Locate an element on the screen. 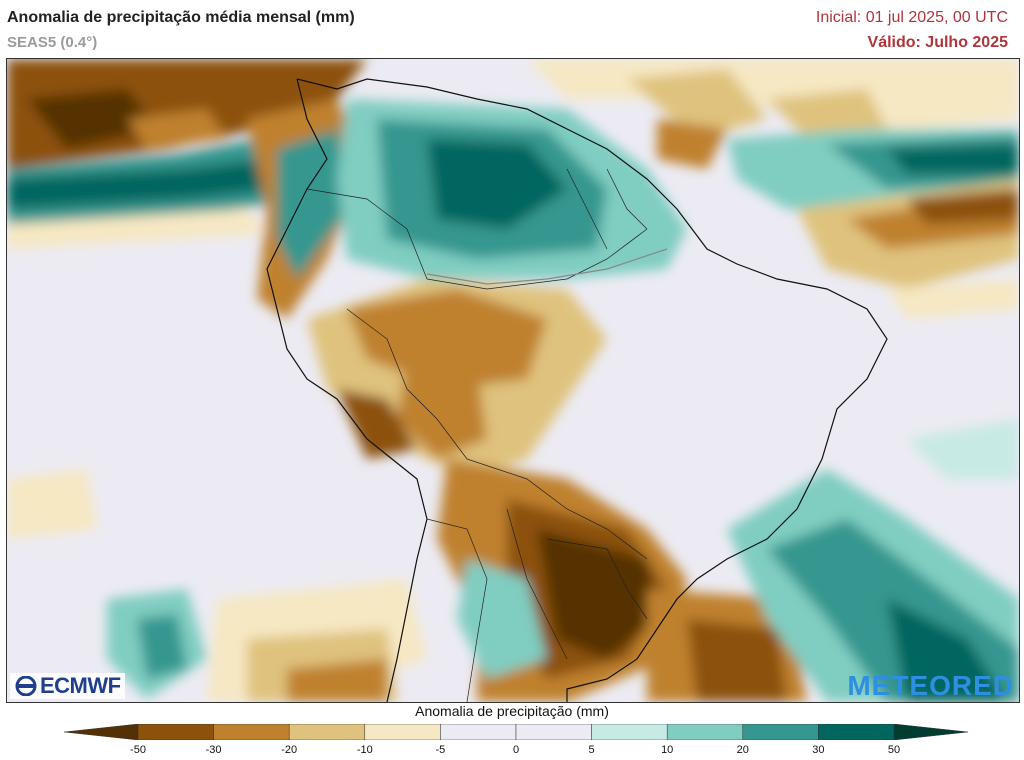 The image size is (1024, 760). valid-period: Válido: Julho 2025 is located at coordinates (937, 42).